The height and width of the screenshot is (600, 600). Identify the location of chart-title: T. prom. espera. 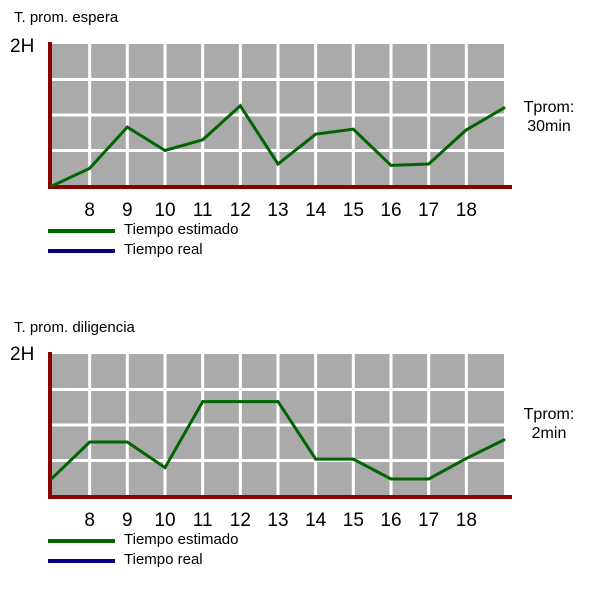
(66, 17).